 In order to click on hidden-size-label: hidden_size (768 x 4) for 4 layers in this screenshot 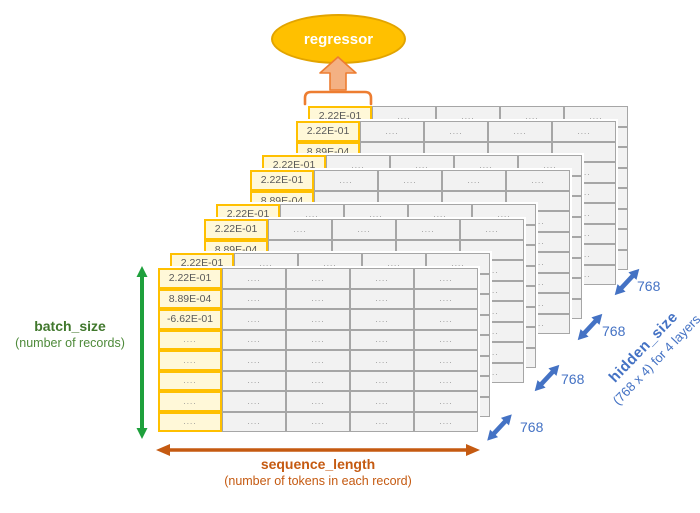, I will do `click(637, 353)`.